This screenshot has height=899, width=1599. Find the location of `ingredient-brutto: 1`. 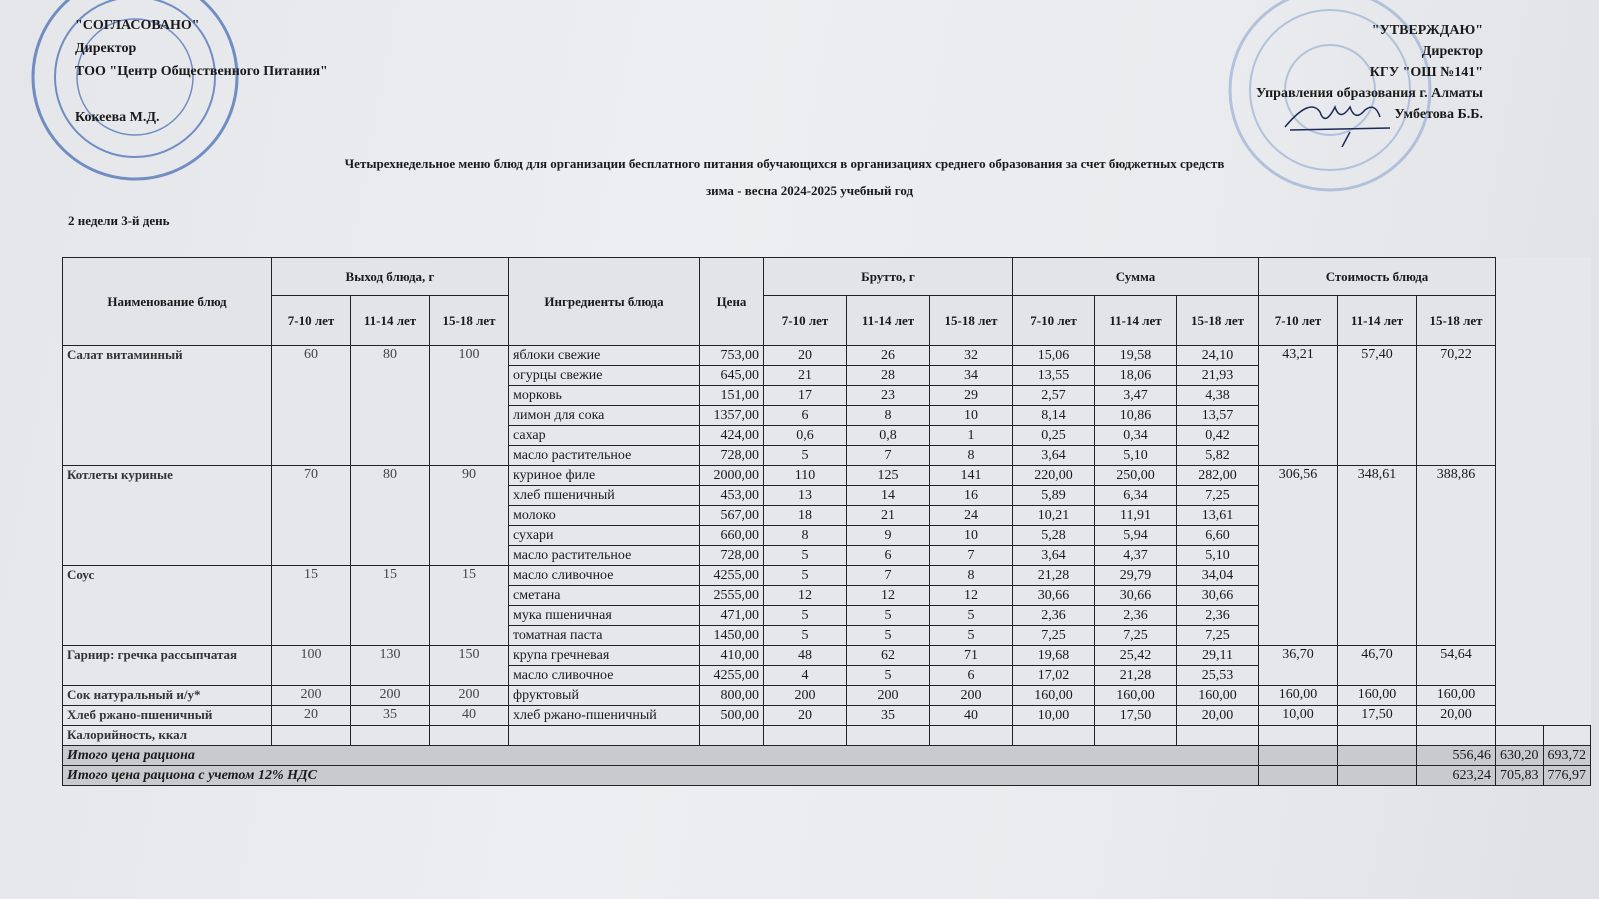

ingredient-brutto: 1 is located at coordinates (971, 435).